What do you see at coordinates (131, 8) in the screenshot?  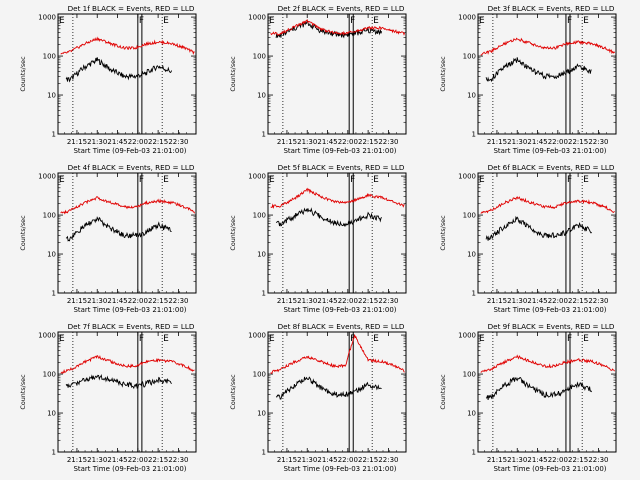 I see `panel-title: Det 1f BLACK = Events, RED = LLD` at bounding box center [131, 8].